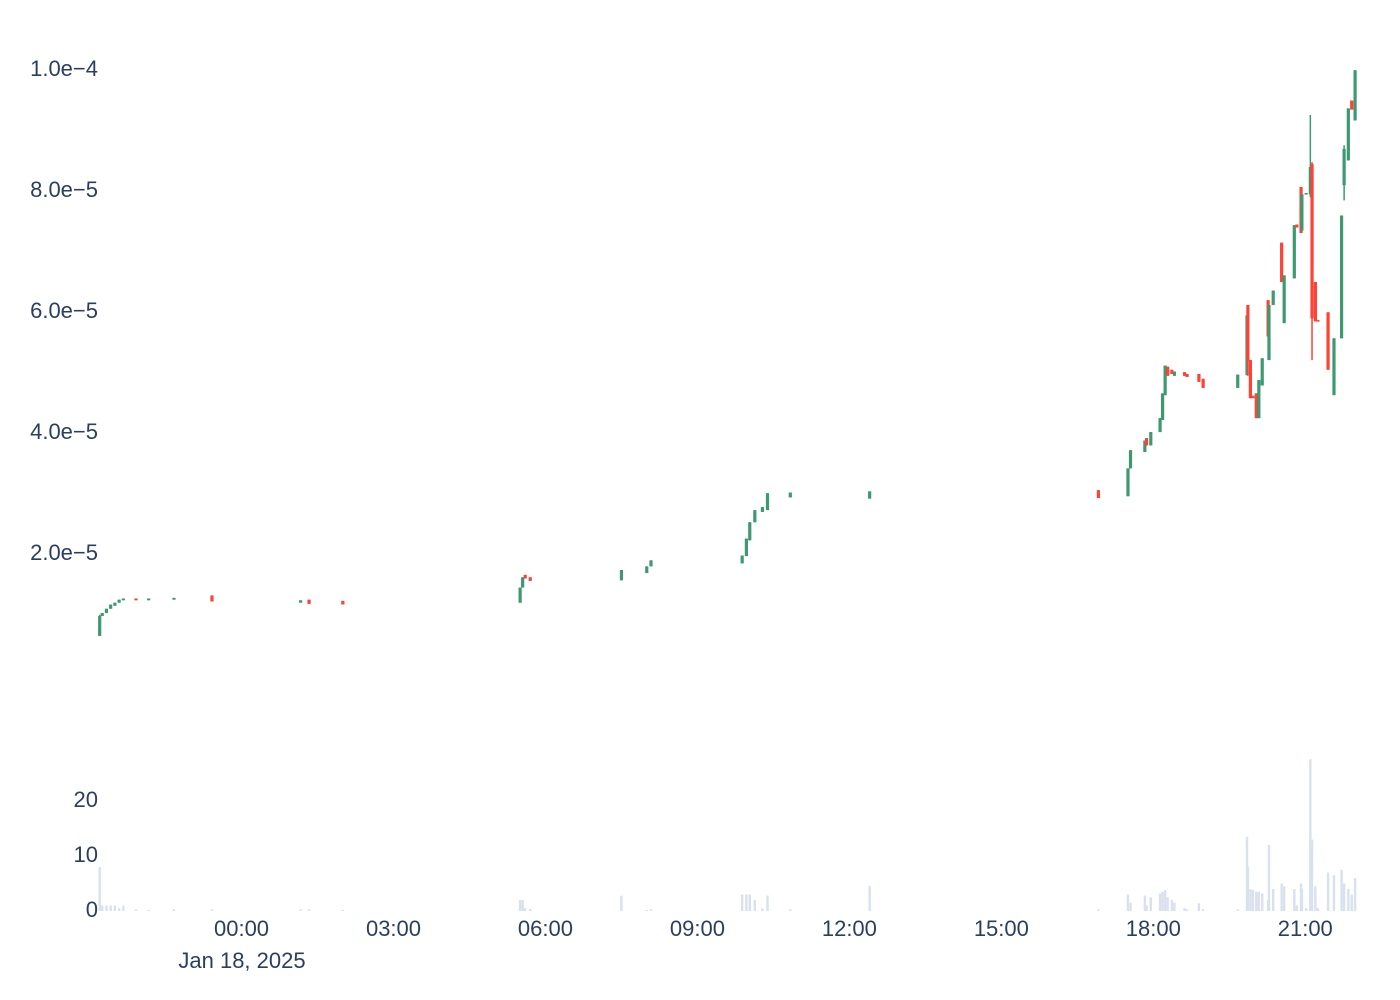 The width and height of the screenshot is (1400, 1000). What do you see at coordinates (545, 928) in the screenshot?
I see `x-tick-label: 06:00` at bounding box center [545, 928].